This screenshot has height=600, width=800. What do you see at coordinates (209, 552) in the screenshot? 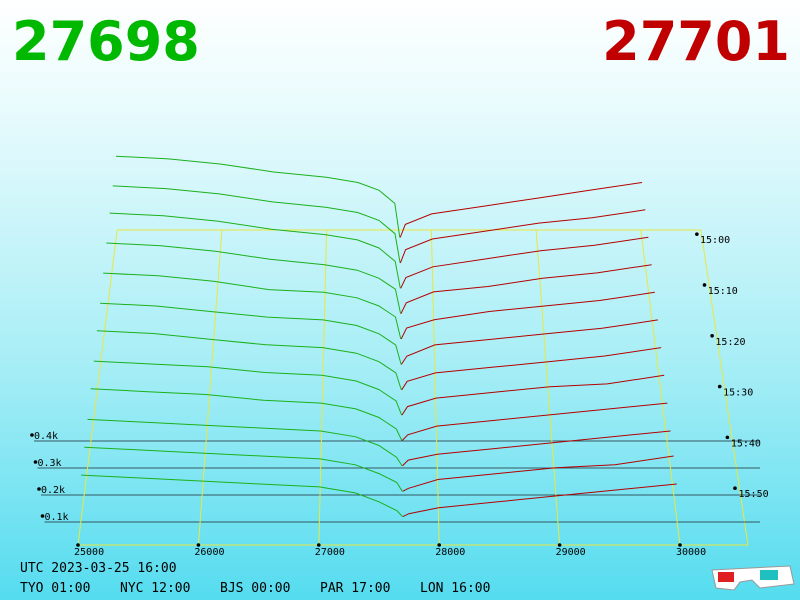
I see `price-tick-label: 26000` at bounding box center [209, 552].